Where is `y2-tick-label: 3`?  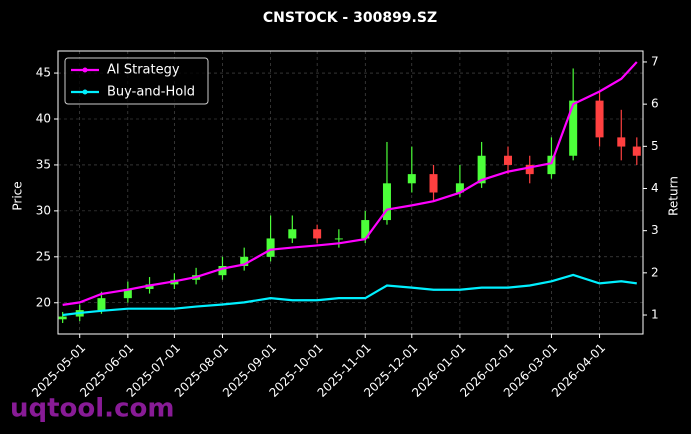
y2-tick-label: 3 is located at coordinates (655, 230).